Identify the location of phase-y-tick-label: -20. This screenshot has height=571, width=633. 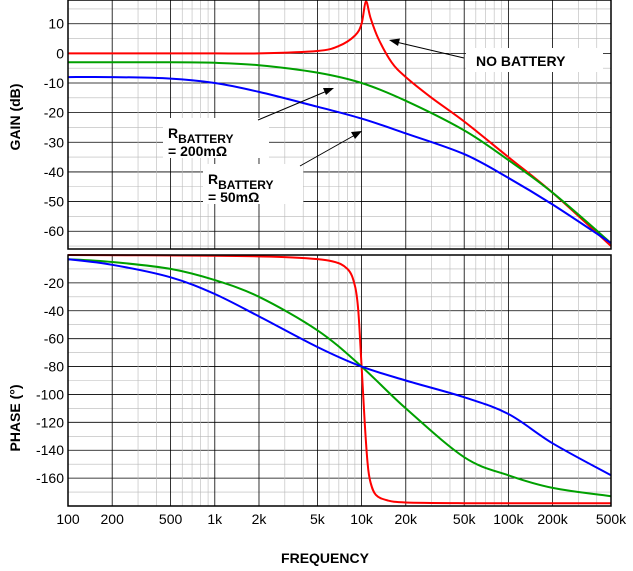
(54, 283).